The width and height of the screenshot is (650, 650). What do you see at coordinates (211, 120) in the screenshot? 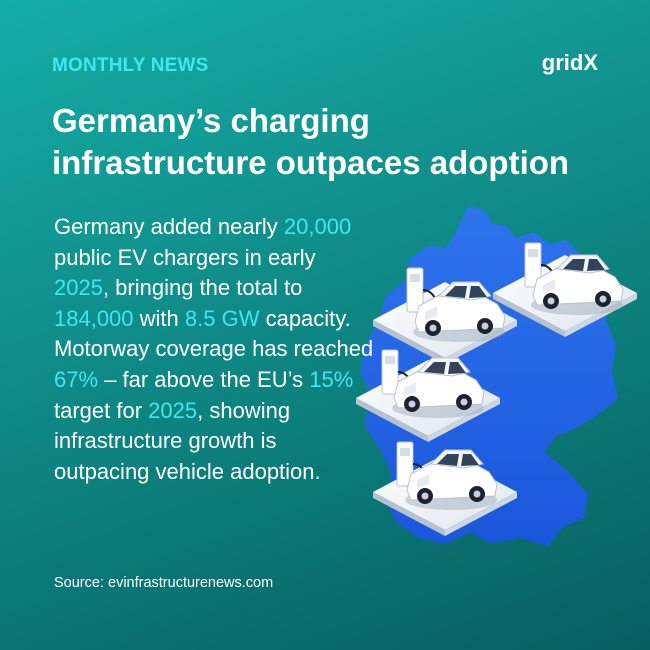
I see `headline-line-1: Germany’s charging` at bounding box center [211, 120].